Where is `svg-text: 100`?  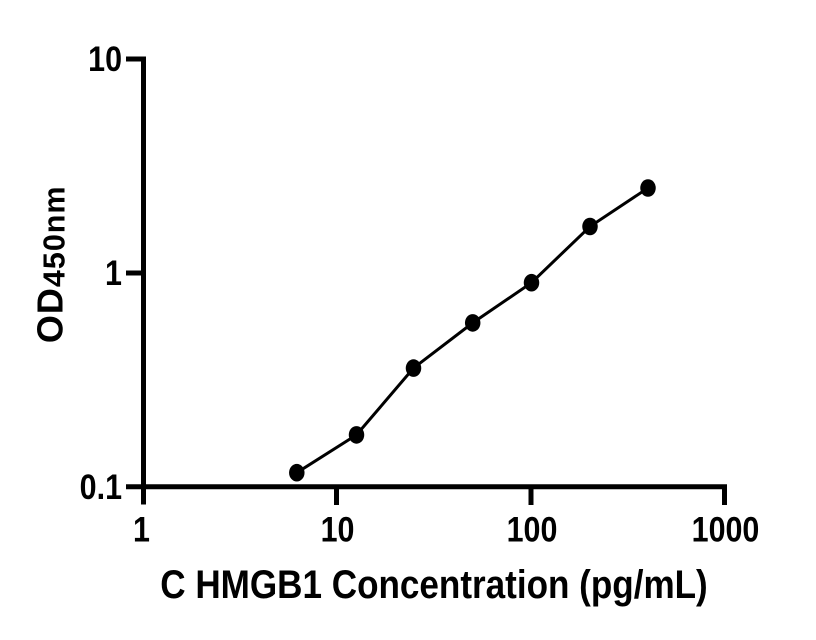
svg-text: 100 is located at coordinates (532, 528).